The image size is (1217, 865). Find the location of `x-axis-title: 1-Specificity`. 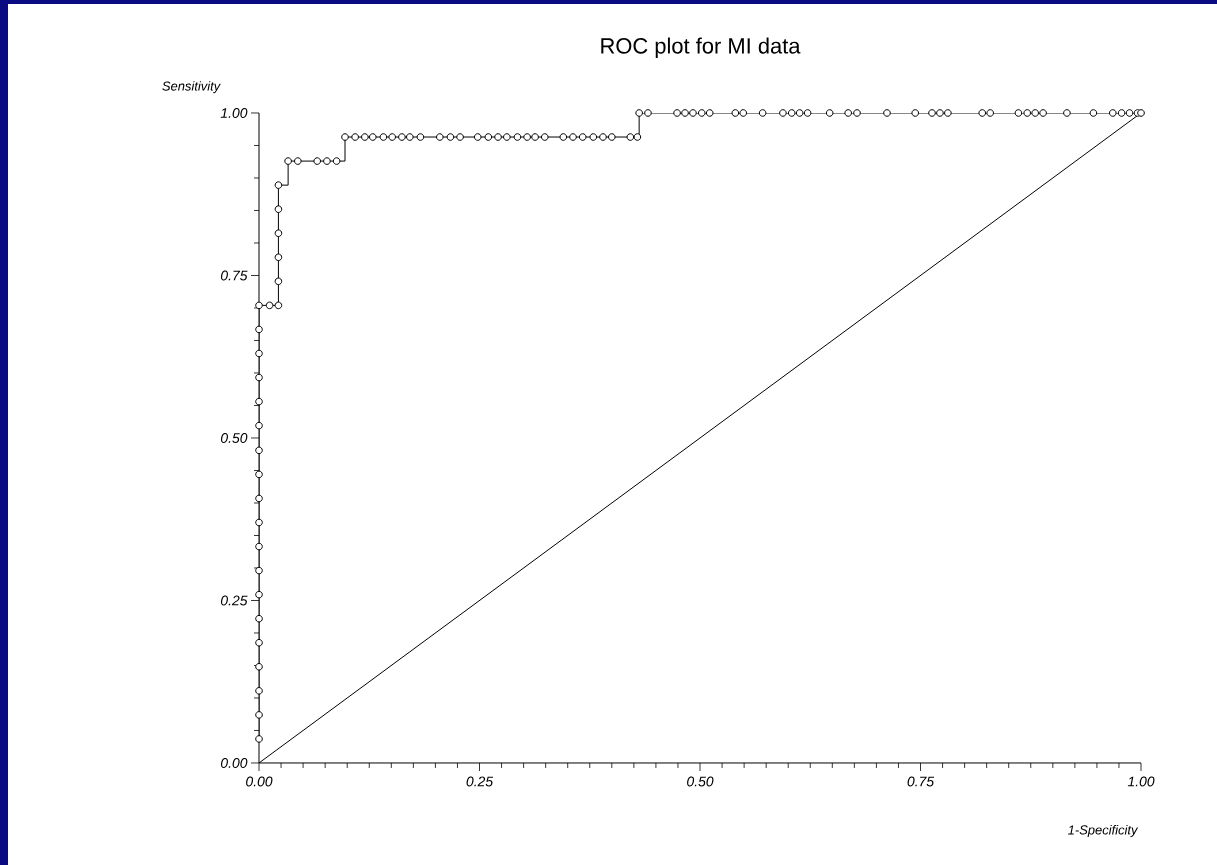

x-axis-title: 1-Specificity is located at coordinates (1103, 831).